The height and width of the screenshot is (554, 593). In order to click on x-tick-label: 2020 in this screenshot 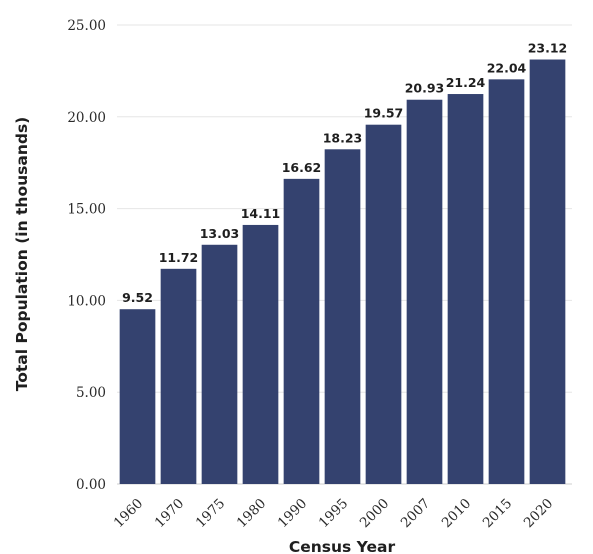, I will do `click(539, 514)`.